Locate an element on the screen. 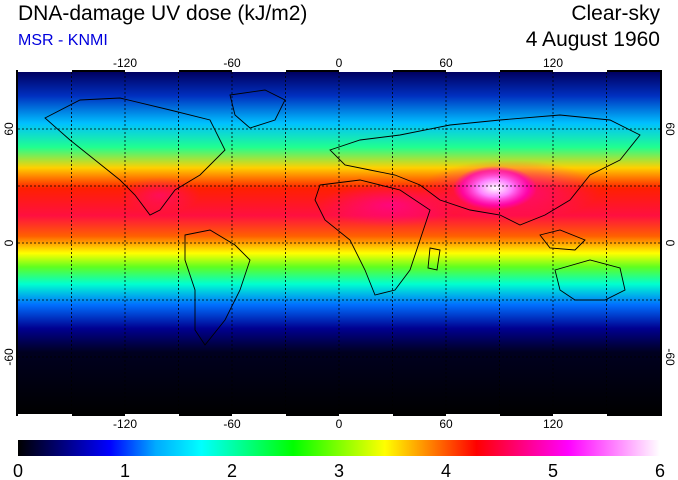 The height and width of the screenshot is (480, 678). lon-label-top-m60: -60 is located at coordinates (232, 63).